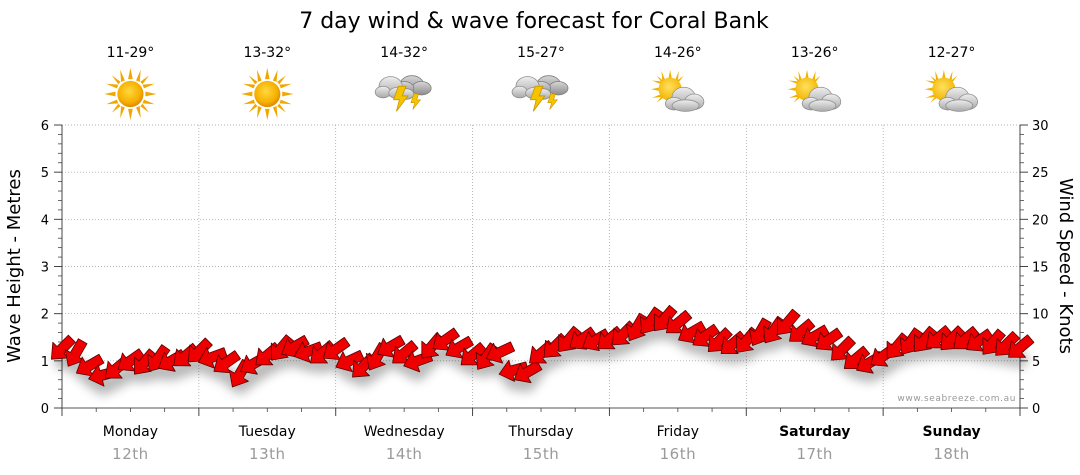 The width and height of the screenshot is (1080, 475). Describe the element at coordinates (814, 454) in the screenshot. I see `day-date-label: 17th` at that location.